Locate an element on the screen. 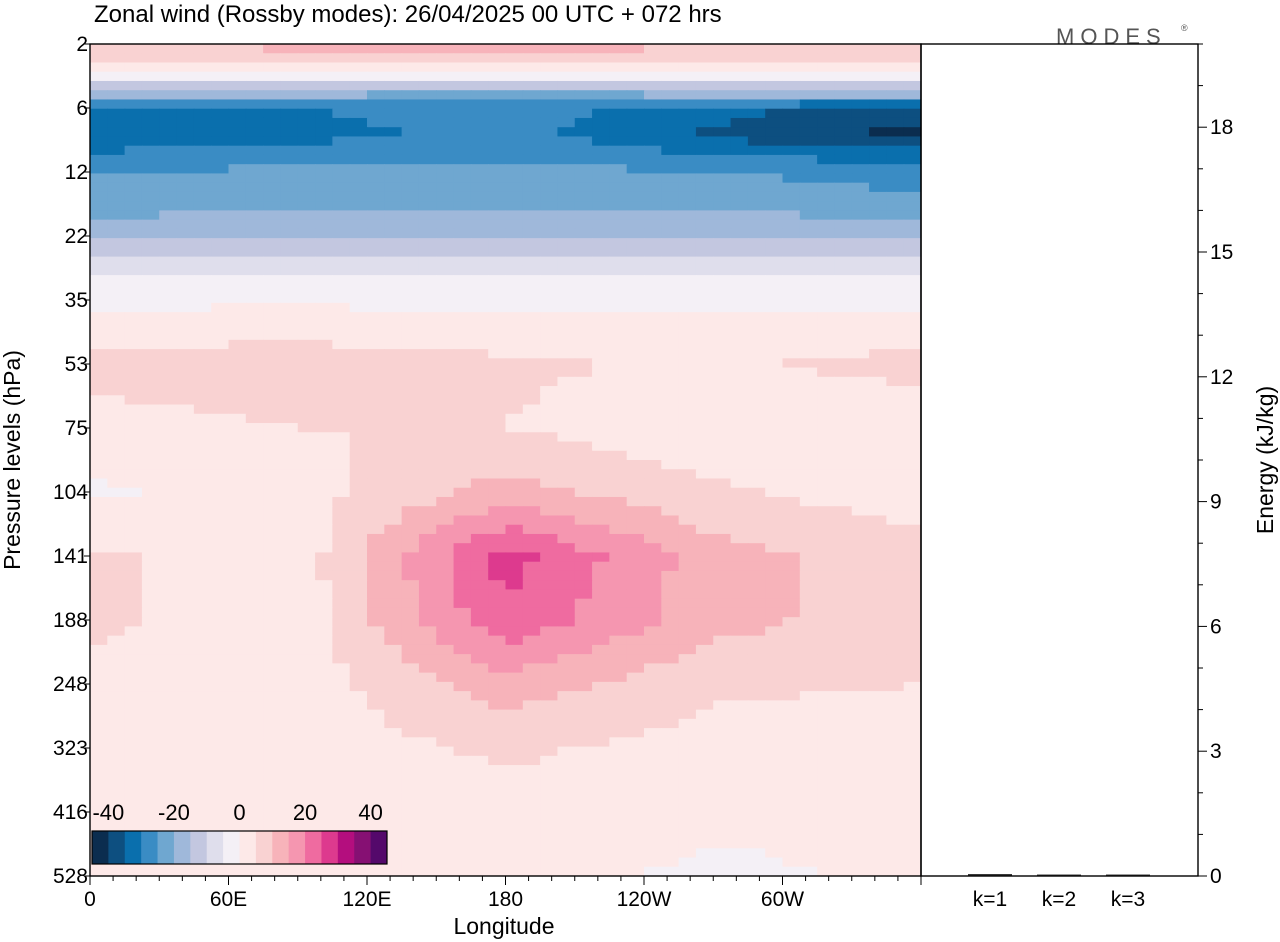 The image size is (1280, 942). x-axis-label: Longitude is located at coordinates (503, 926).